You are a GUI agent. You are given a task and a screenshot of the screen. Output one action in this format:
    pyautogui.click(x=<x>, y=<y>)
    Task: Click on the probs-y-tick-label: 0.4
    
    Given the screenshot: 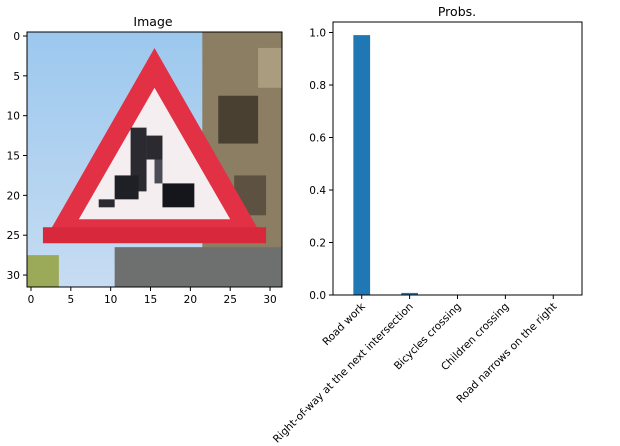 What is the action you would take?
    pyautogui.click(x=317, y=191)
    